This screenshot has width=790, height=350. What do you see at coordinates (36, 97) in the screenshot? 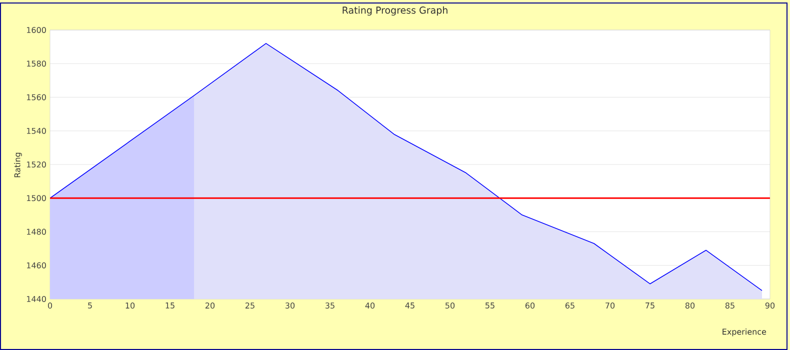
I see `y-tick-label: 1560` at bounding box center [36, 97].